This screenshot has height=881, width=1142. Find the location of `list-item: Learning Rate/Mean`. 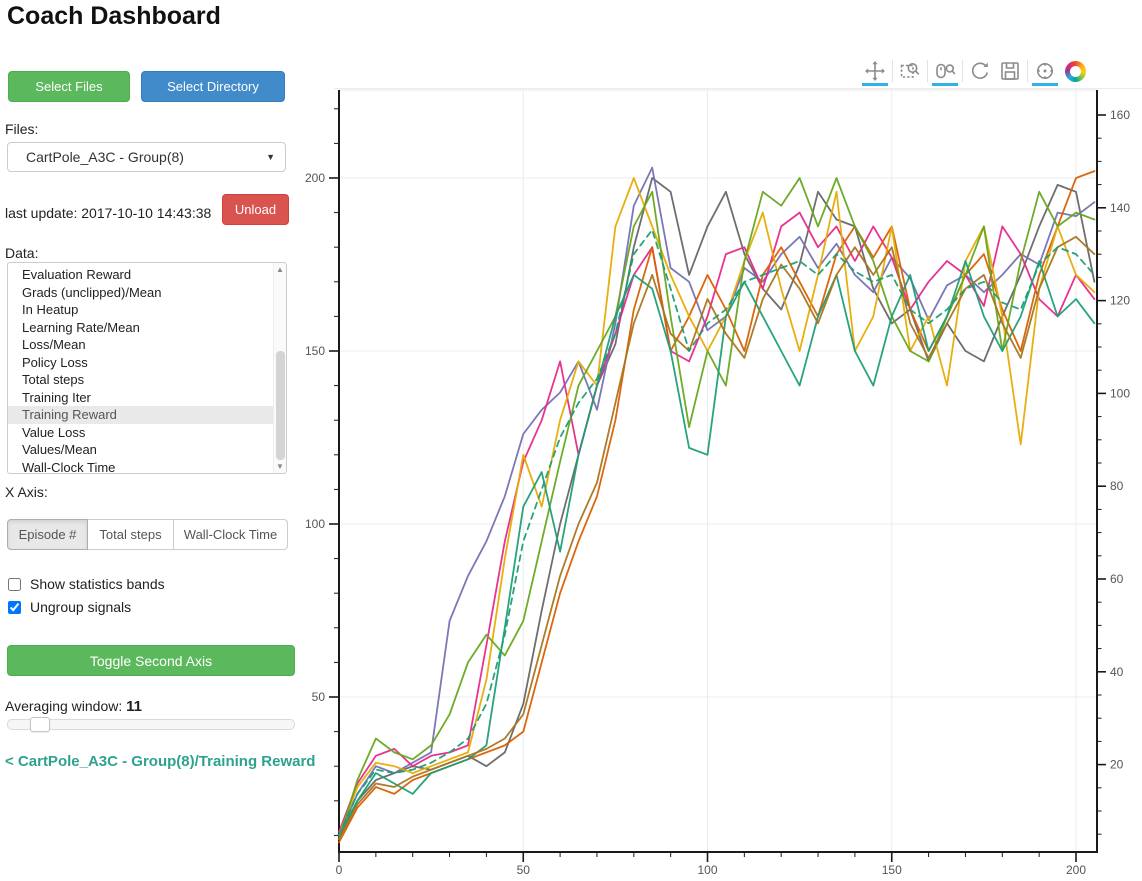

list-item: Learning Rate/Mean is located at coordinates (81, 327).